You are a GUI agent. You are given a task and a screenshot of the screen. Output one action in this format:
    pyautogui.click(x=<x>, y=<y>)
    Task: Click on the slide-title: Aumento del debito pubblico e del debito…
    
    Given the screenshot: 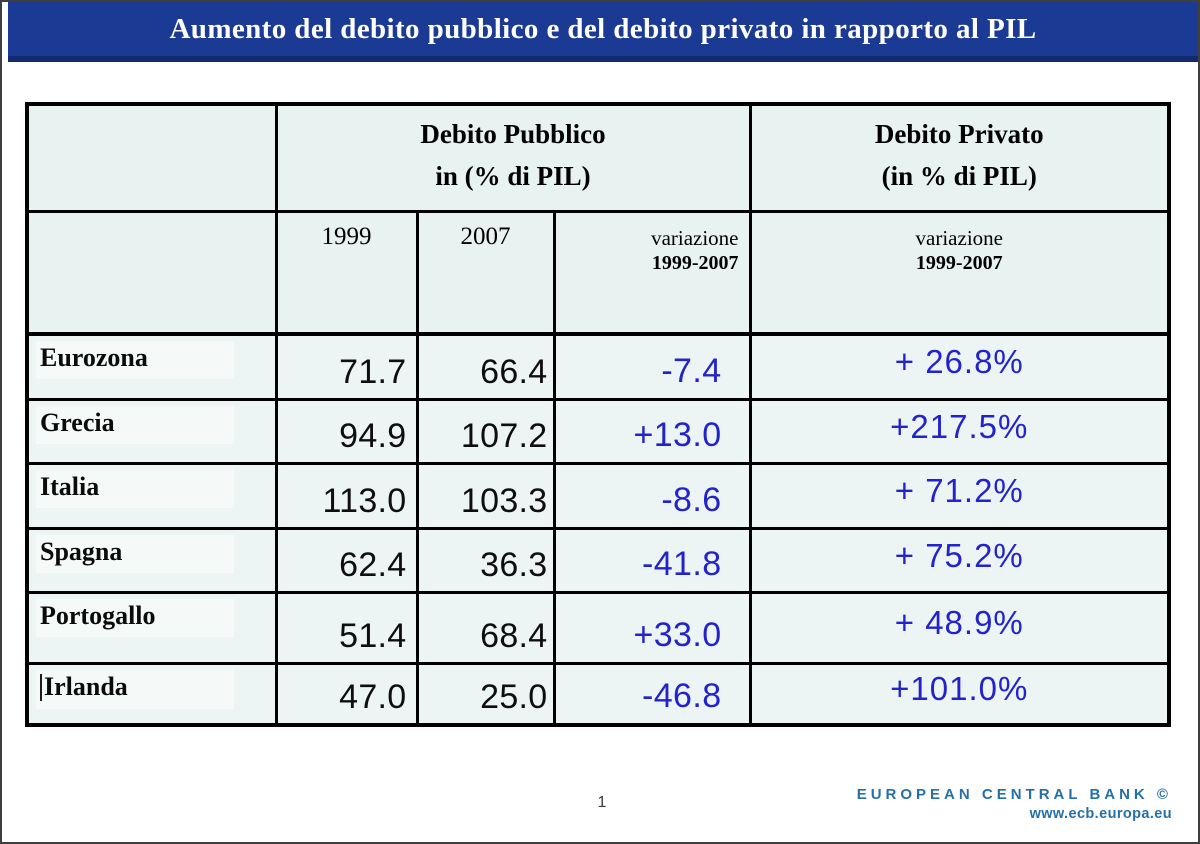 What is the action you would take?
    pyautogui.click(x=603, y=28)
    